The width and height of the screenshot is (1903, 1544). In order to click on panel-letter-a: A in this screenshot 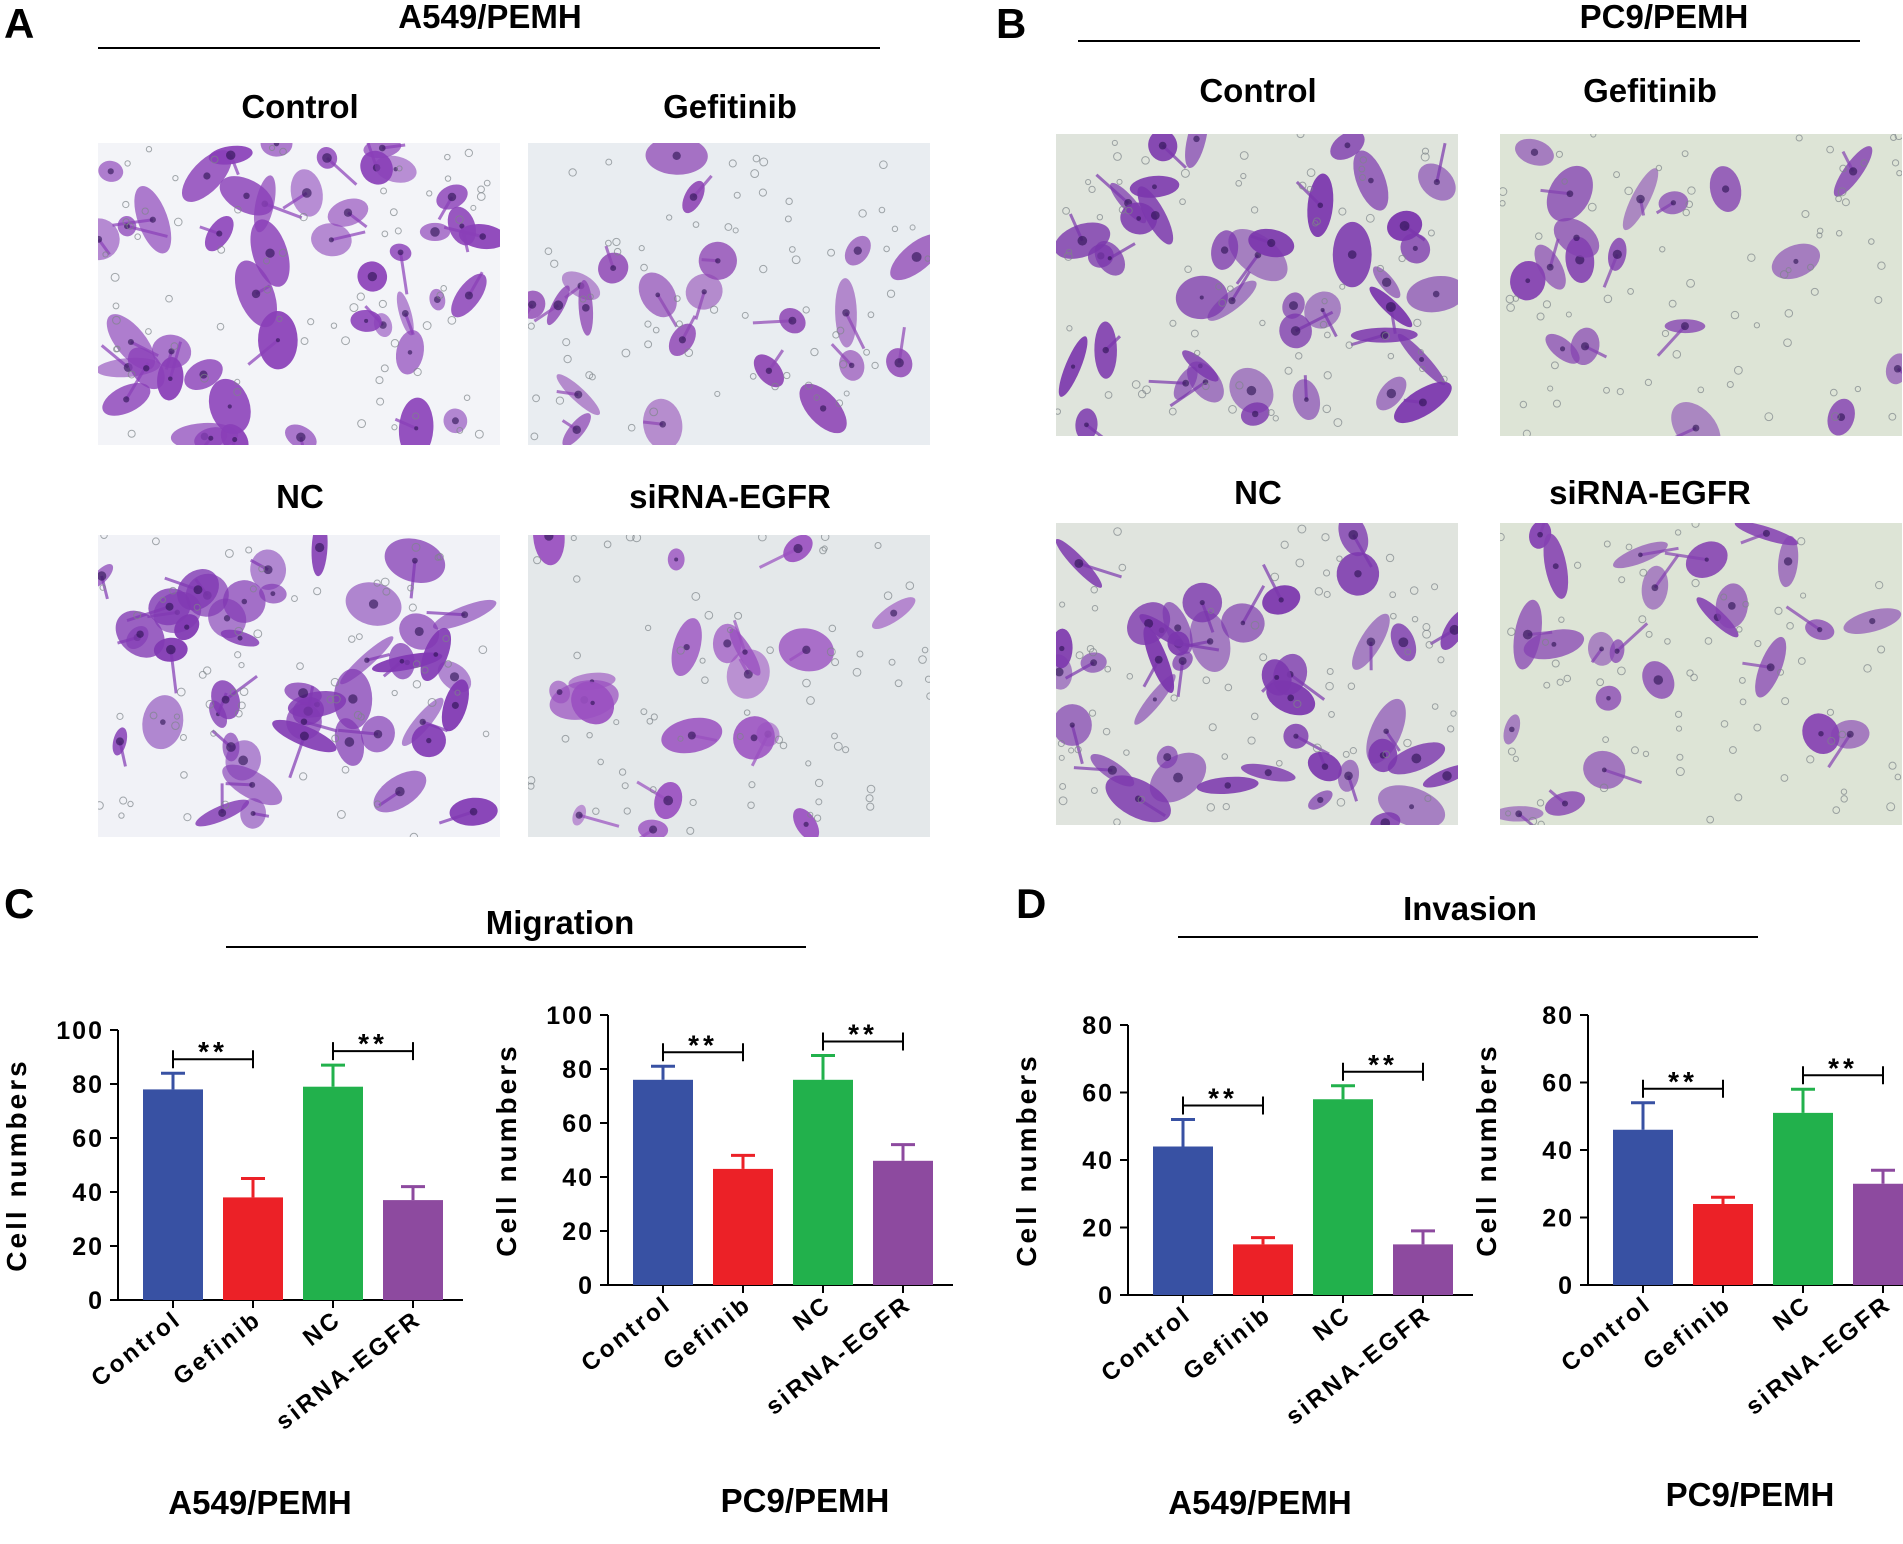, I will do `click(19, 23)`.